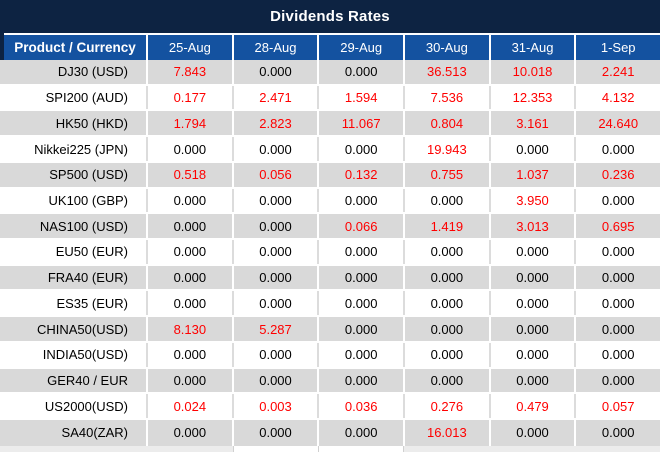 The height and width of the screenshot is (452, 660). Describe the element at coordinates (191, 123) in the screenshot. I see `value-cell: 1.794` at that location.